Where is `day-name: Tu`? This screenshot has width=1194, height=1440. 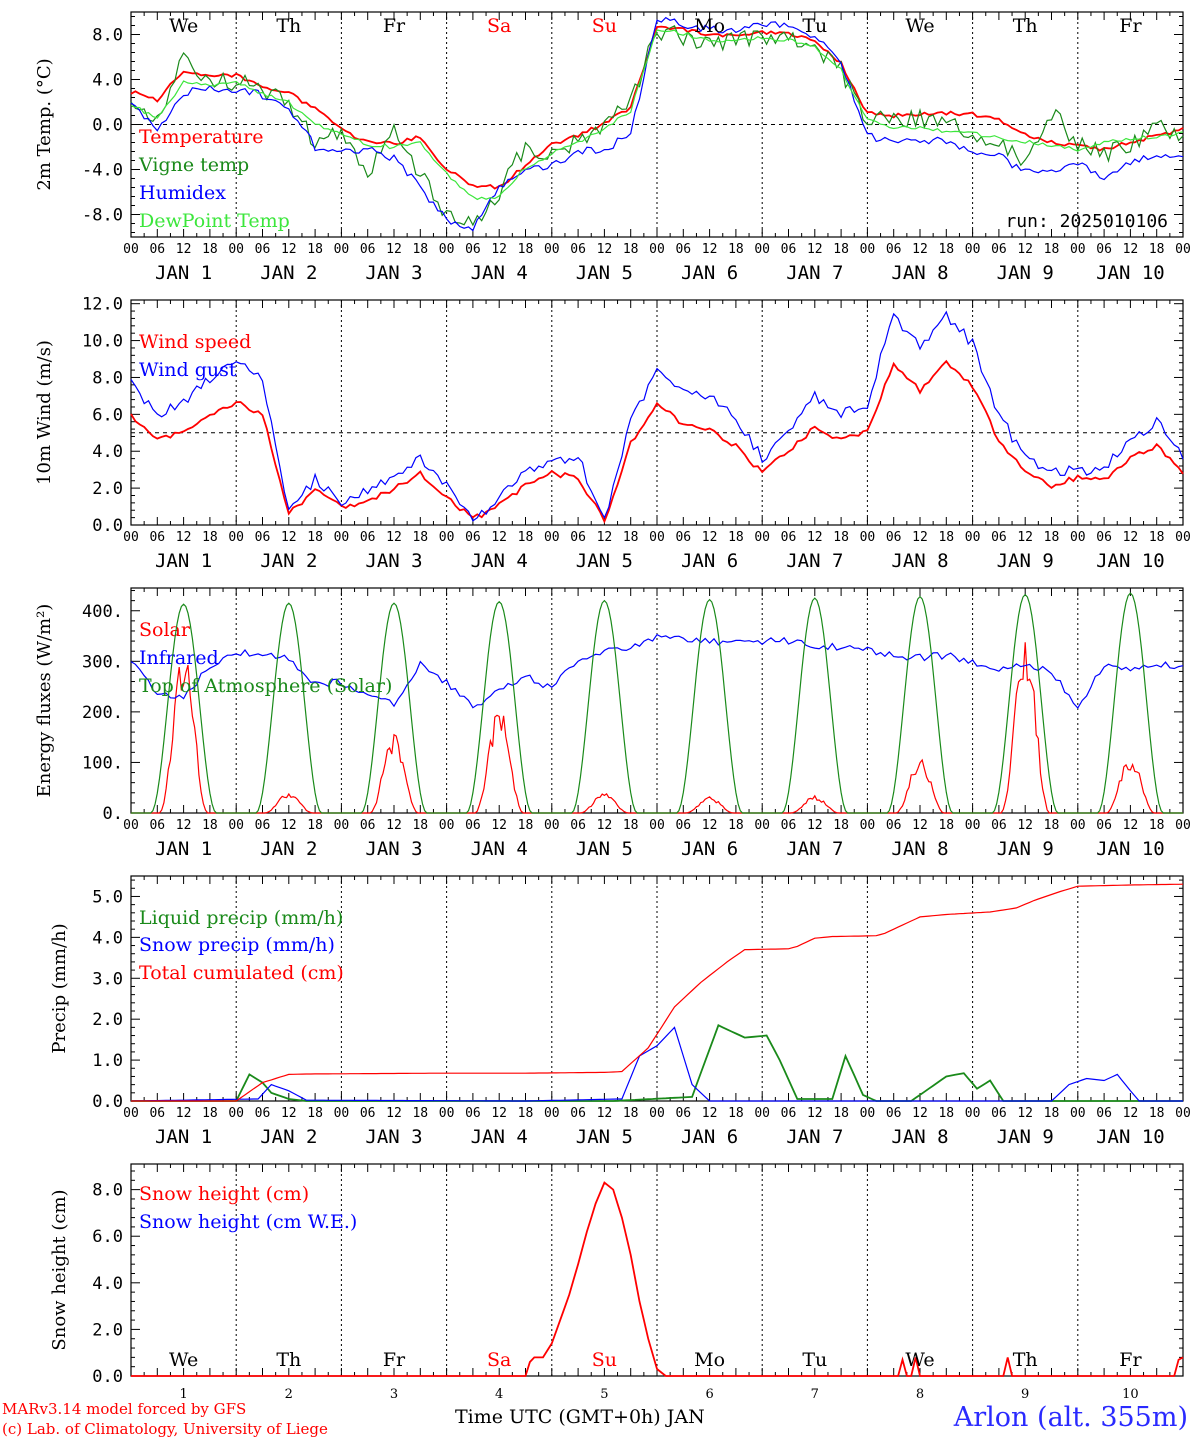 day-name: Tu is located at coordinates (814, 26).